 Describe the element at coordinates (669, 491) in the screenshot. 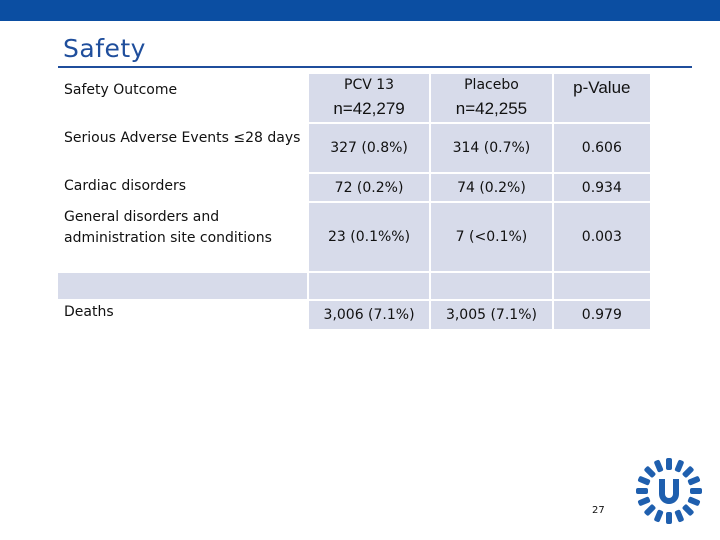

I see `university-logo-icon` at that location.